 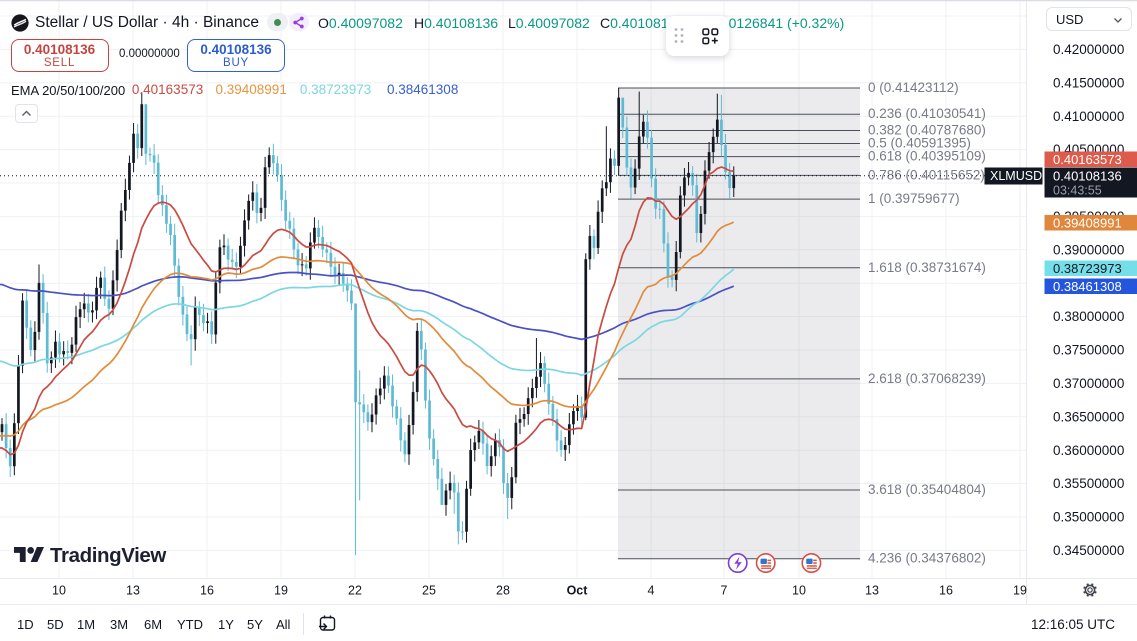 I want to click on svg-text: 2.618 (0.37068239), so click(x=927, y=378).